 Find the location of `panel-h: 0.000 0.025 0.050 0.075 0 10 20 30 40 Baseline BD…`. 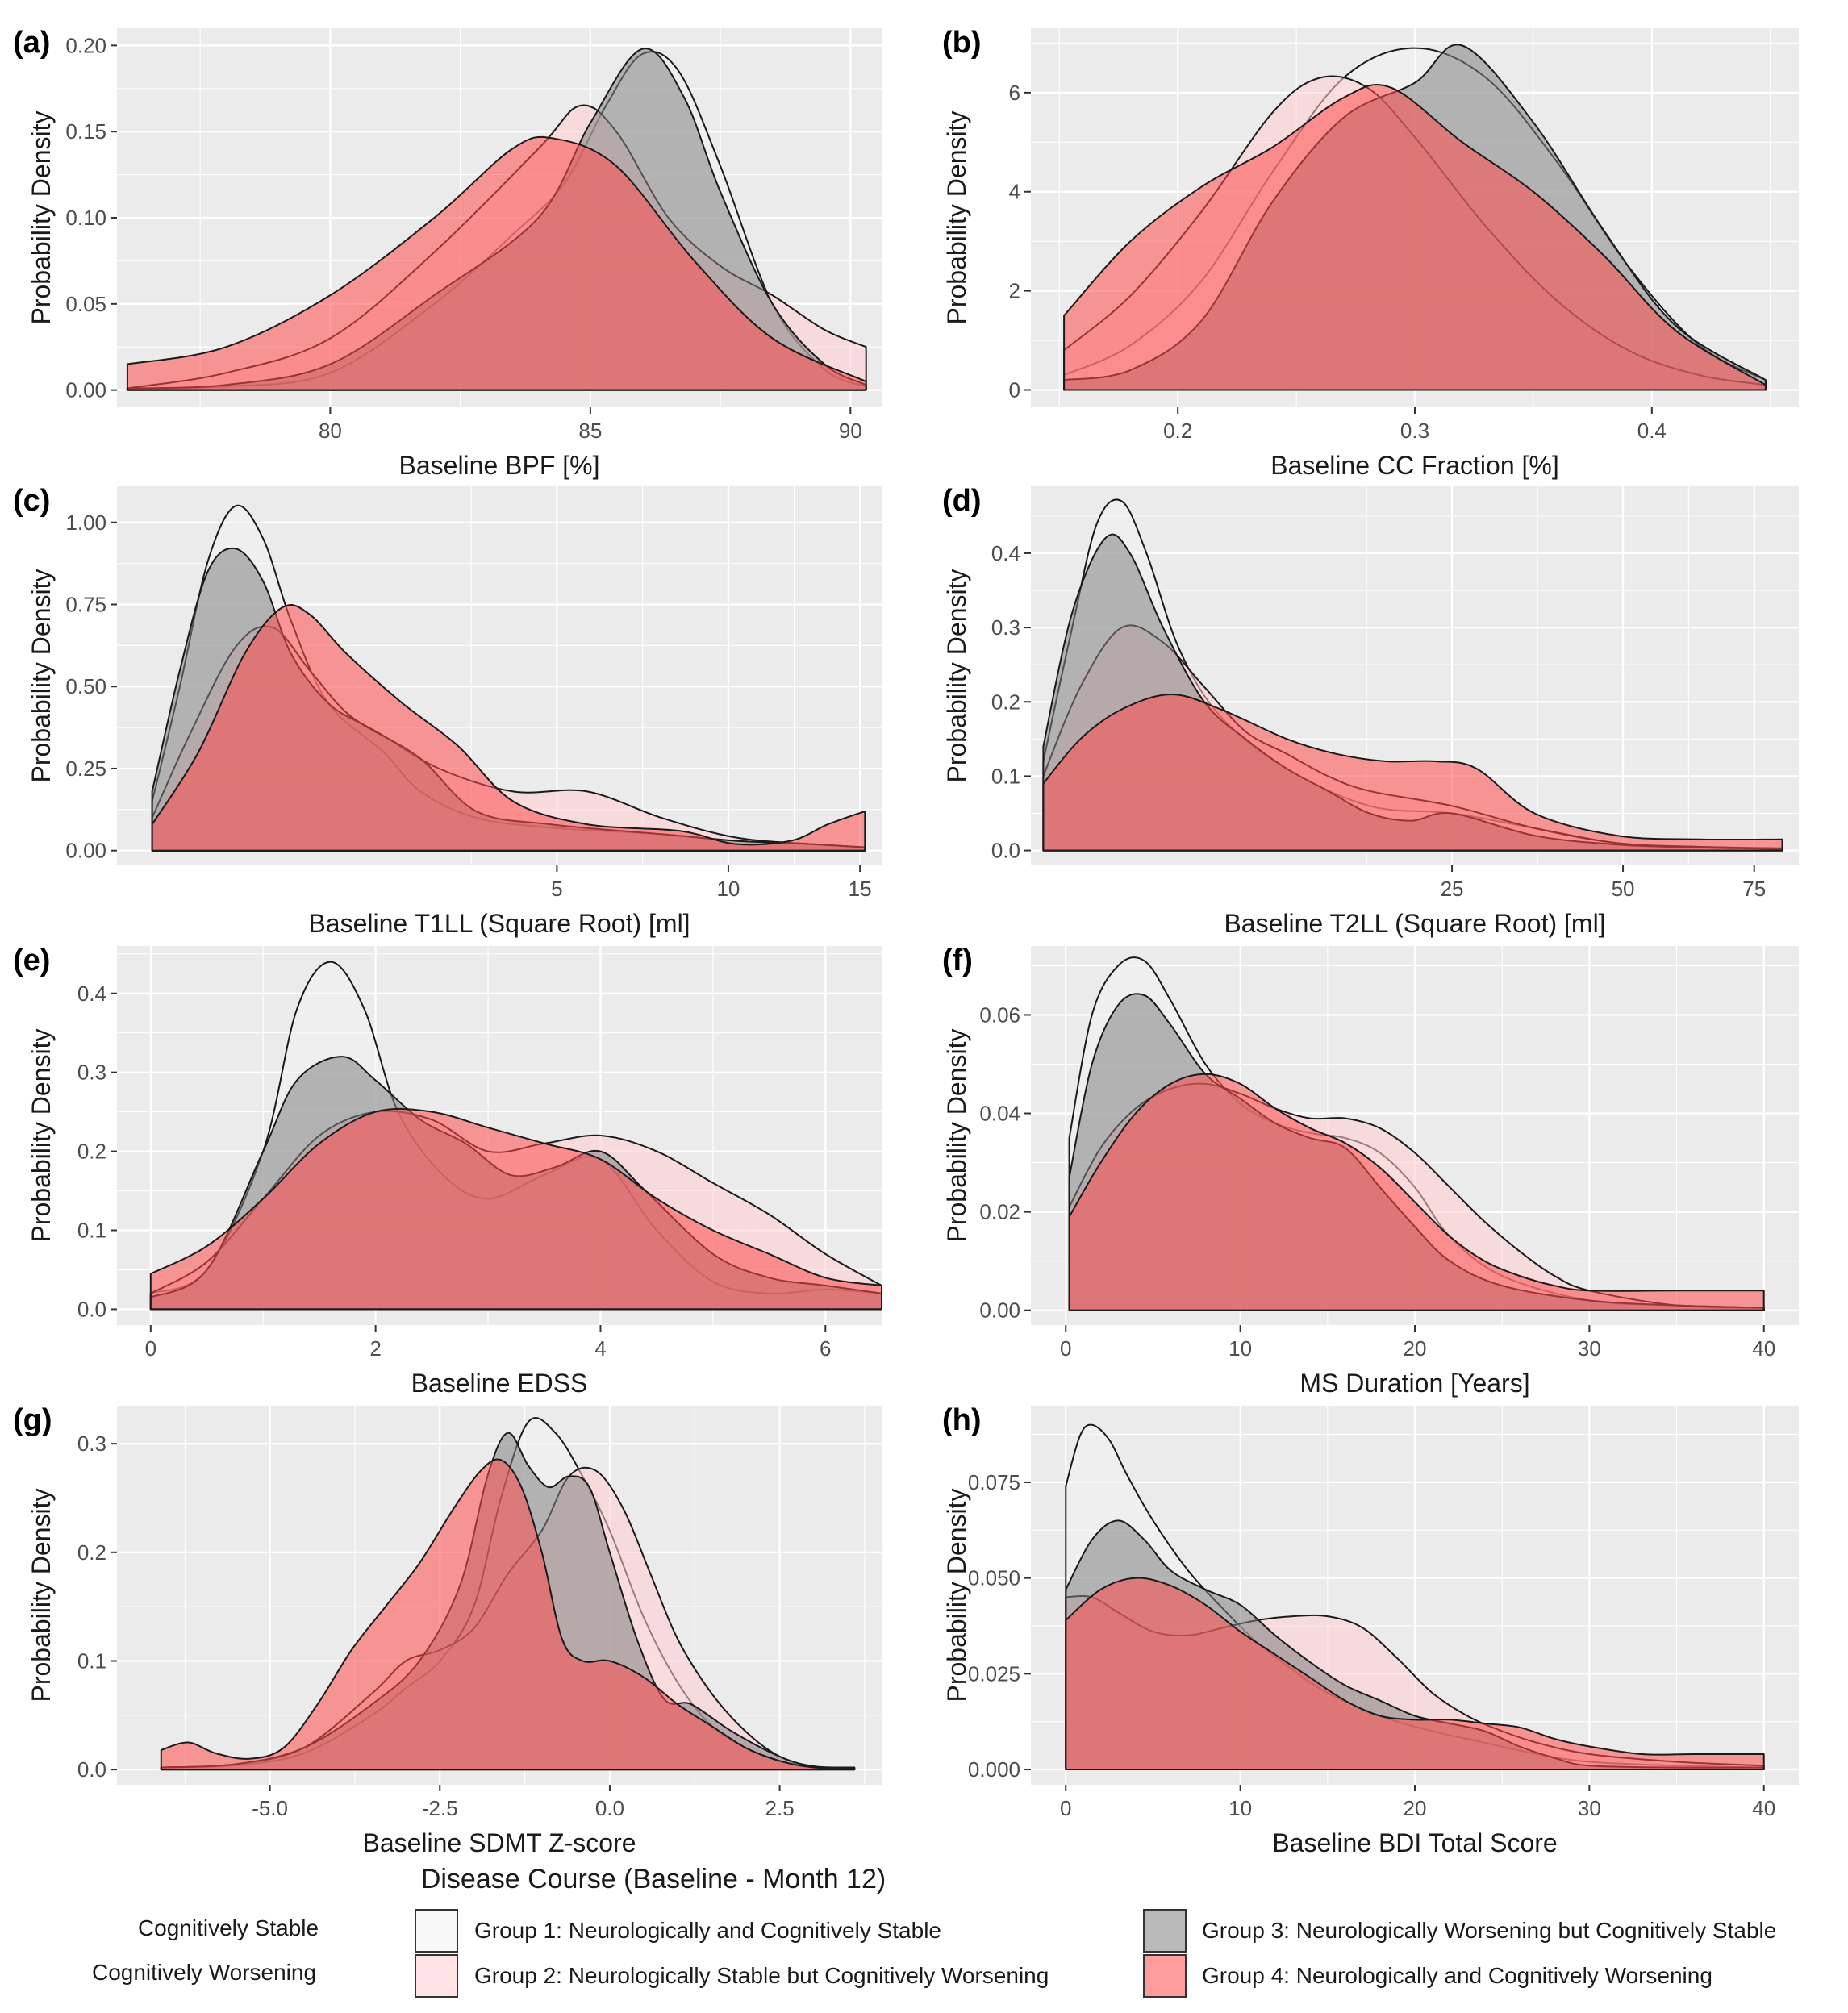

panel-h: 0.000 0.025 0.050 0.075 0 10 20 30 40 Baseline BD… is located at coordinates (1370, 1630).